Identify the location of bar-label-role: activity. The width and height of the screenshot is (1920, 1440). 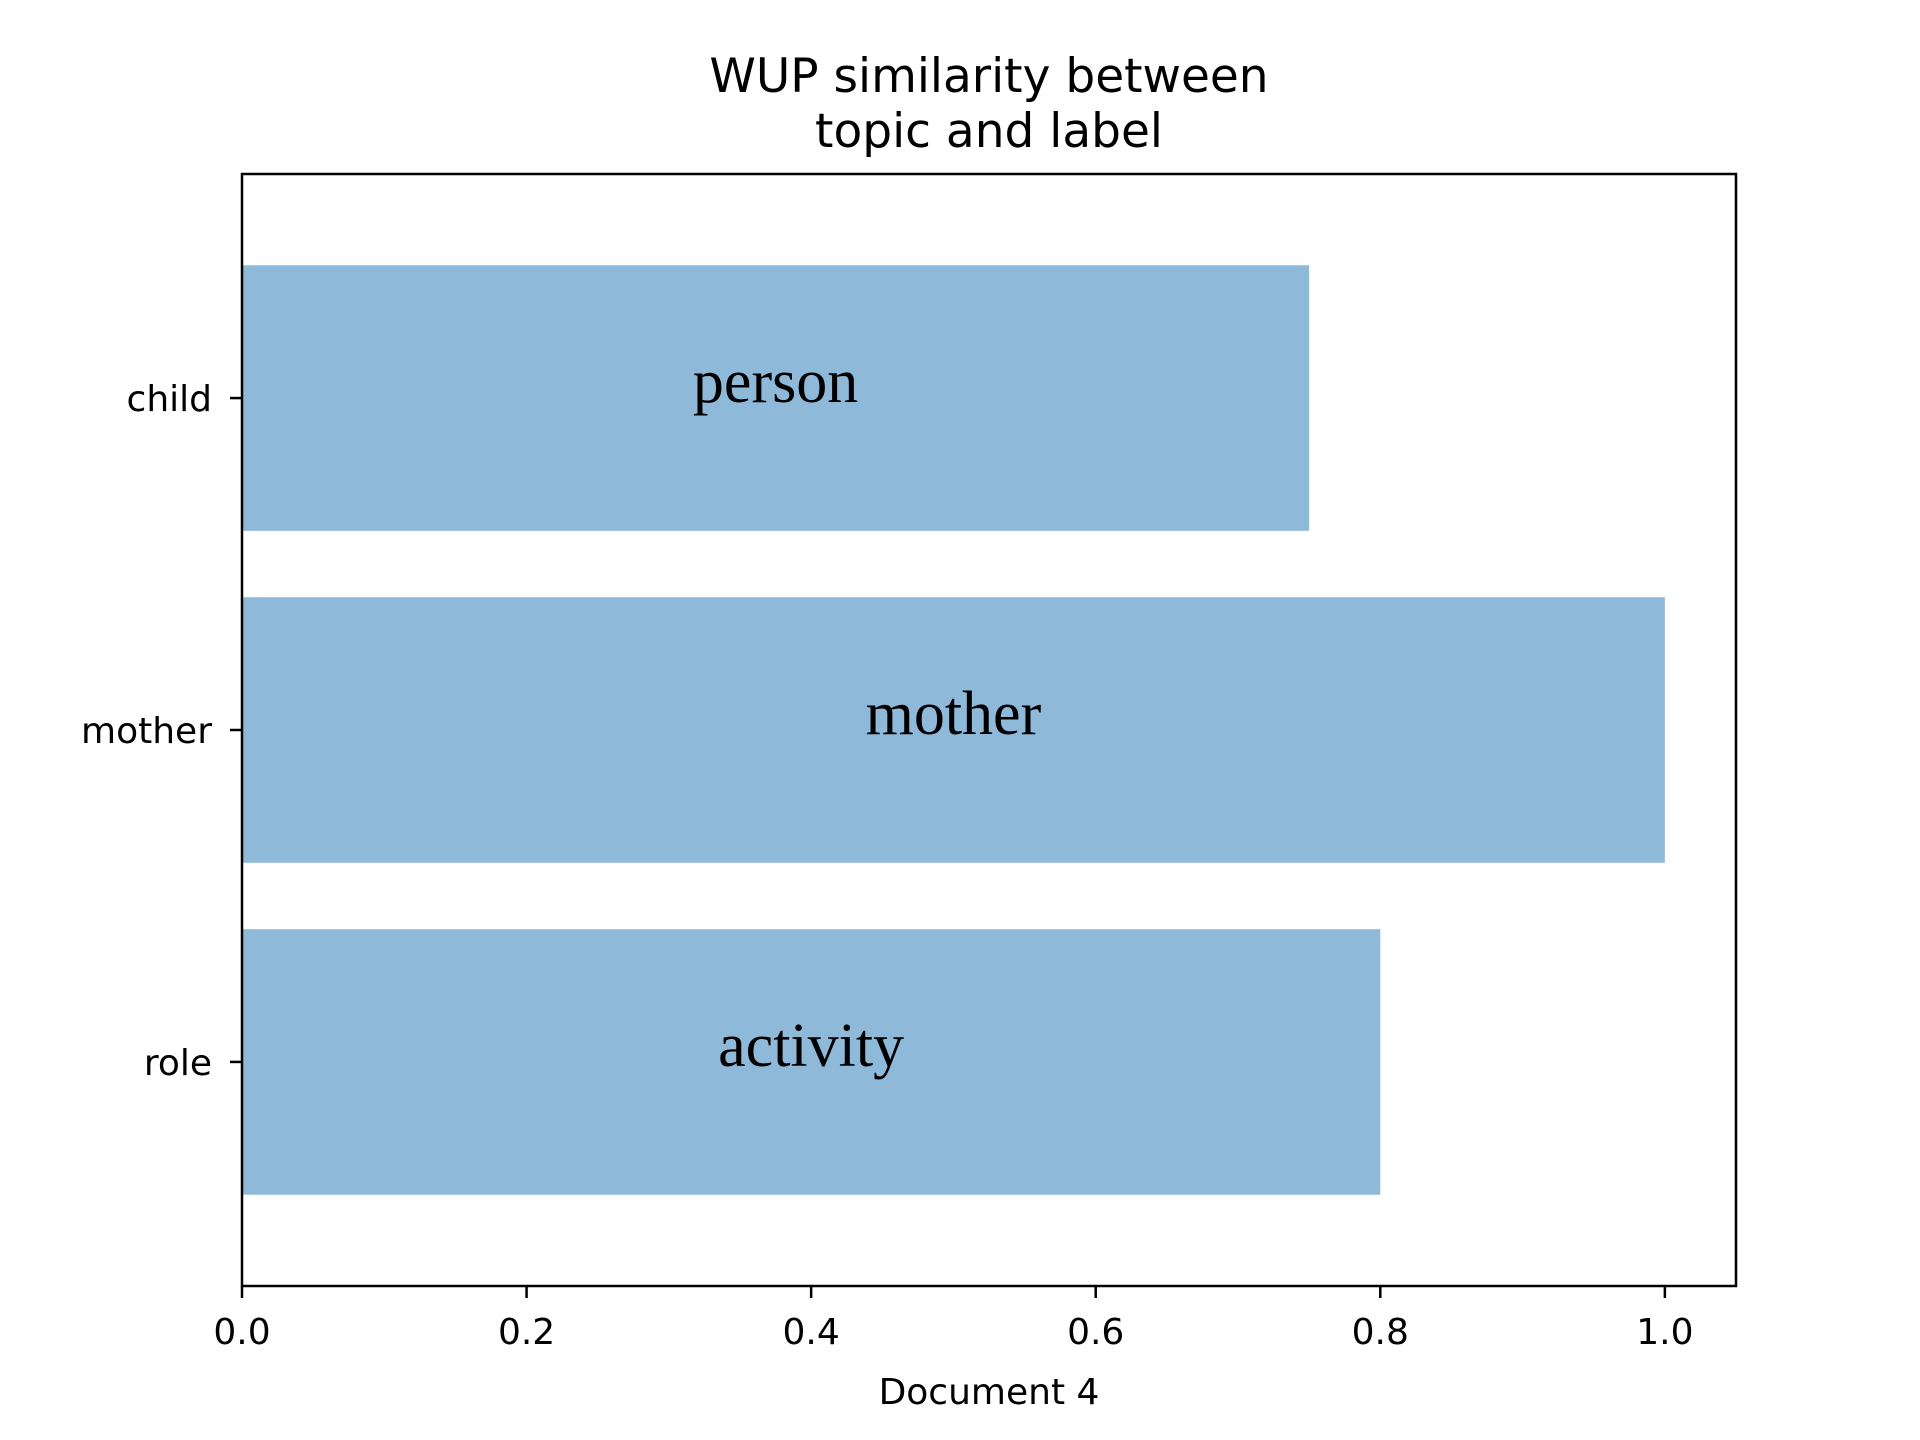
(811, 1046).